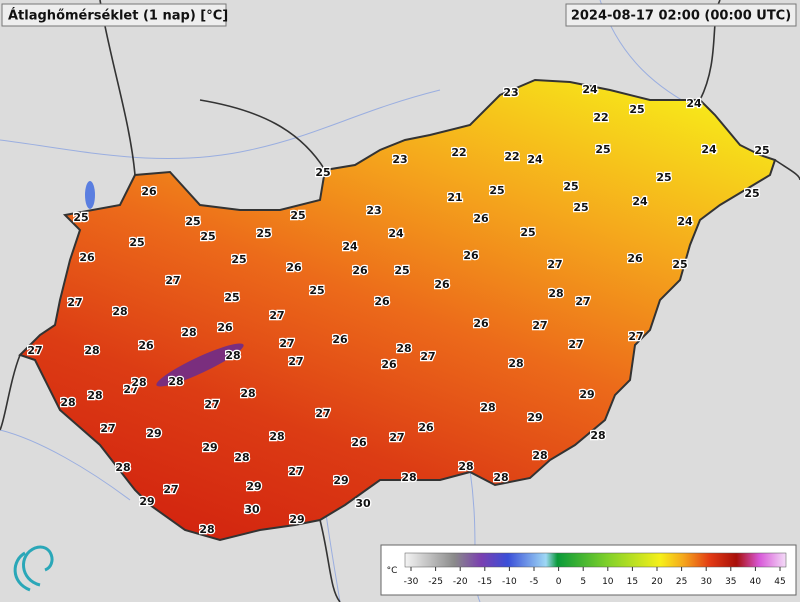  What do you see at coordinates (200, 365) in the screenshot?
I see `lake-balaton` at bounding box center [200, 365].